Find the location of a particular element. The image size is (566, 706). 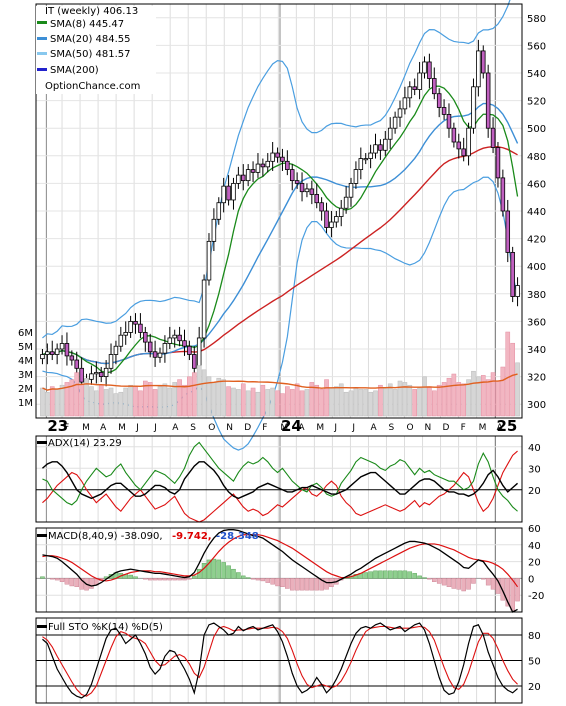

adx-swatch is located at coordinates (42, 442).